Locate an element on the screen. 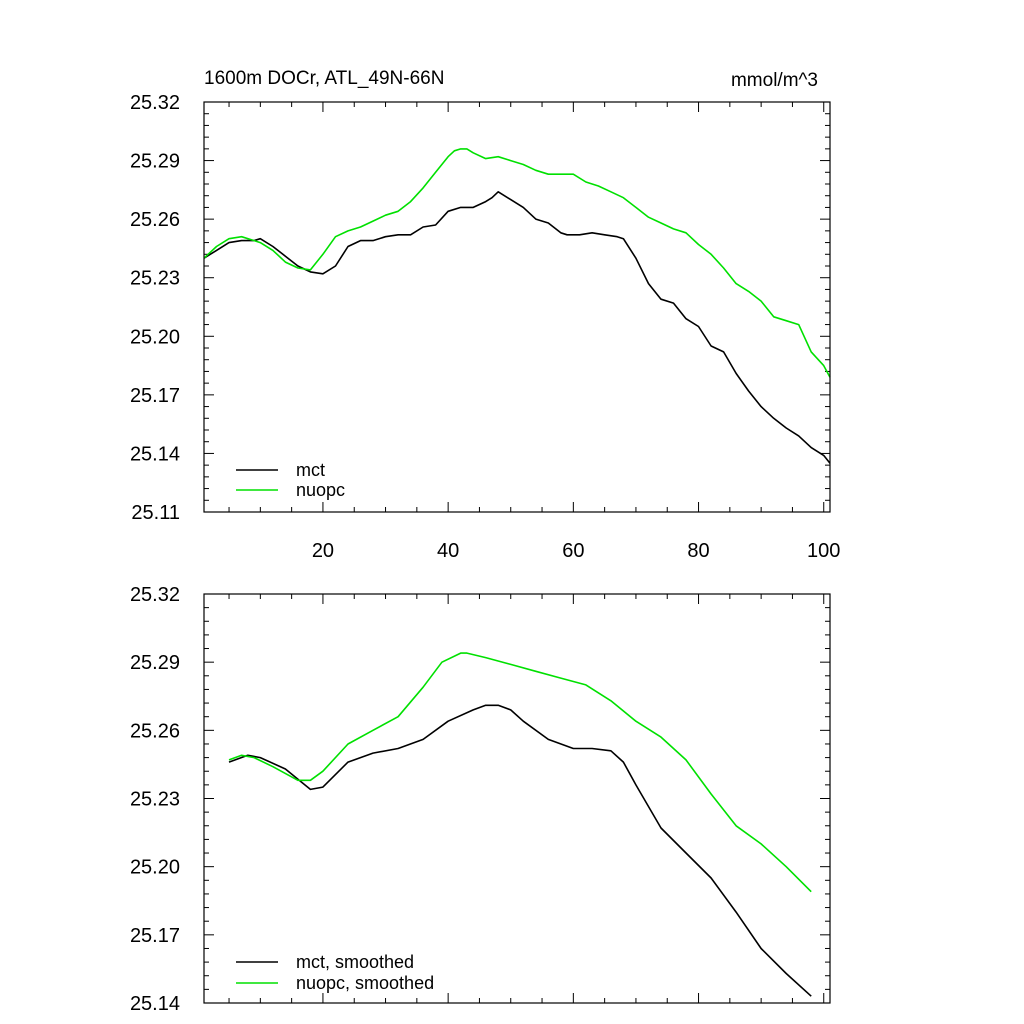  top-ytick-label: 25.29 is located at coordinates (155, 162).